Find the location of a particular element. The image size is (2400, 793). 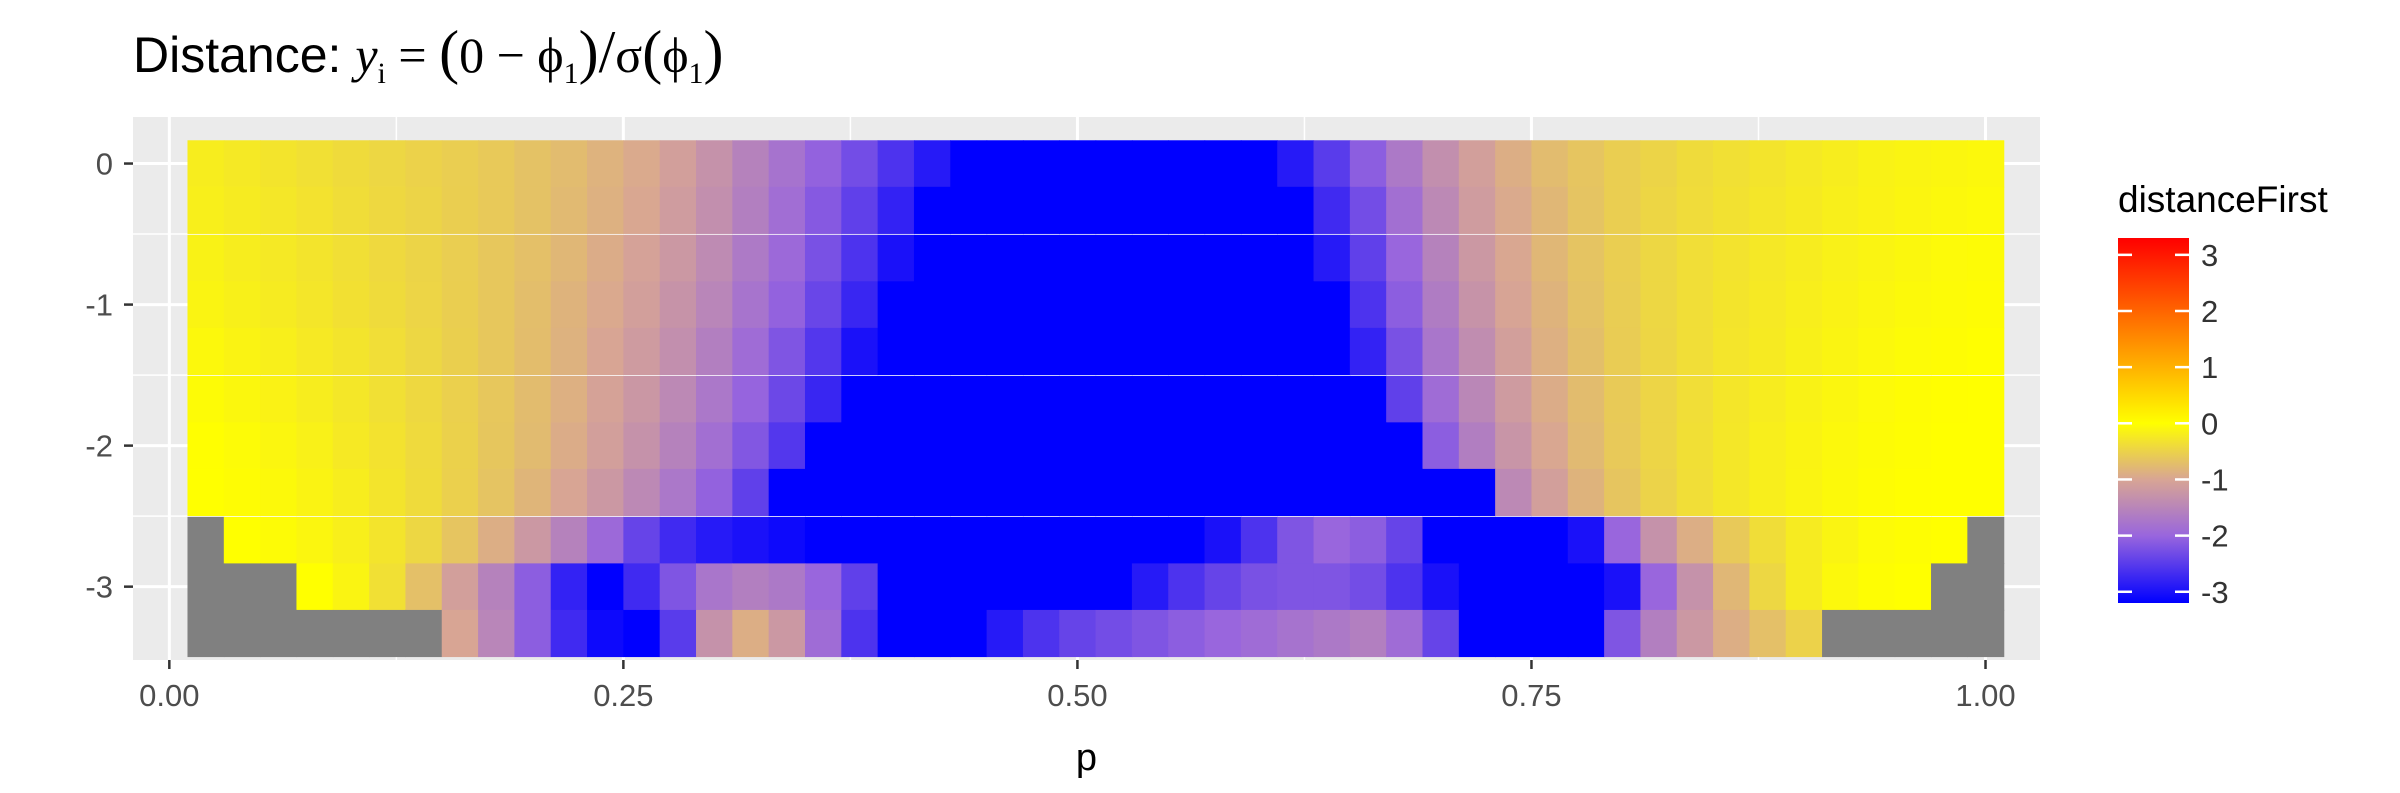

formula-y: y is located at coordinates (366, 55).